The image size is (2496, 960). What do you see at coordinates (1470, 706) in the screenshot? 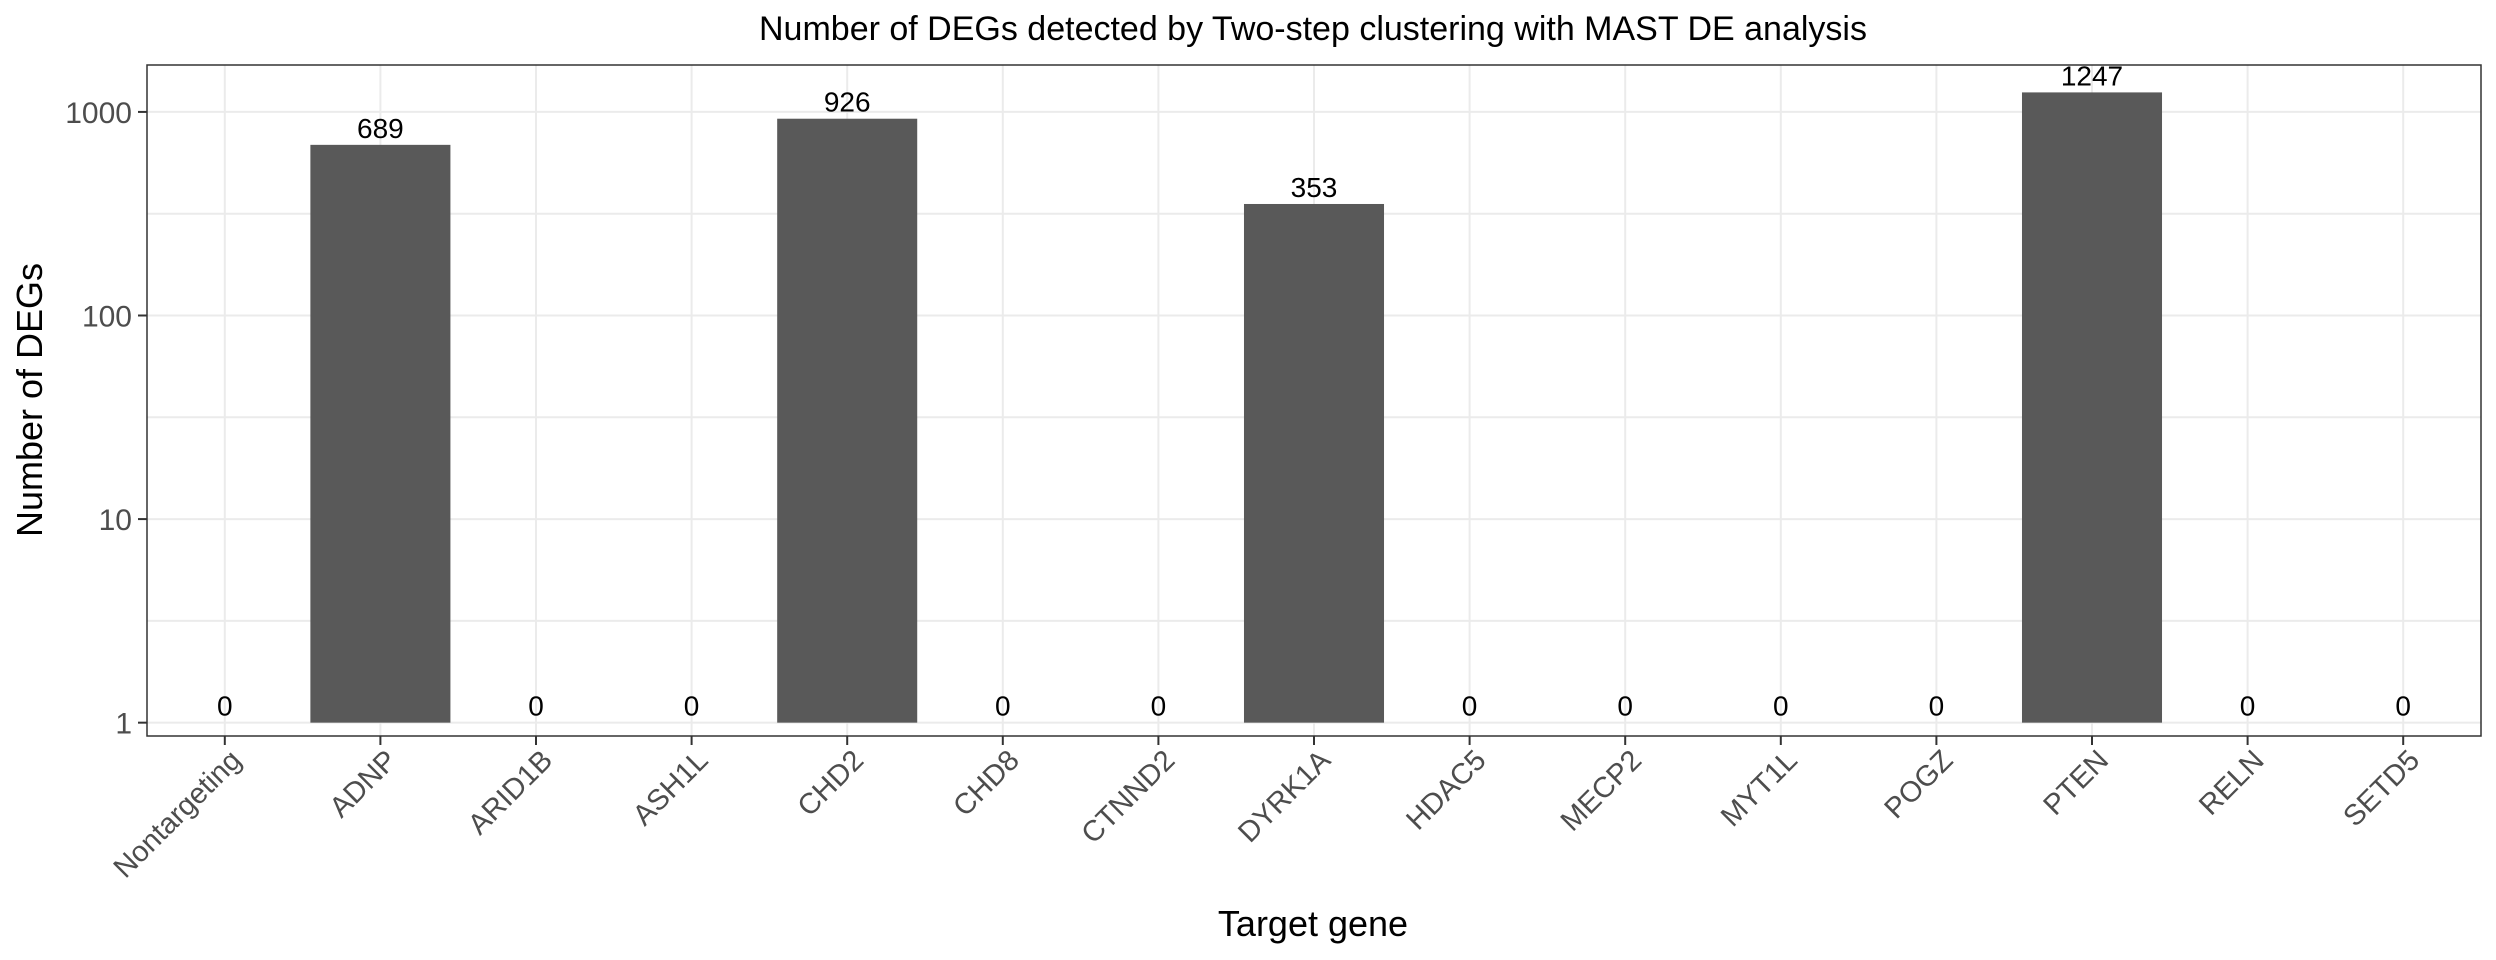
I see `data-label-hdac5: 0` at bounding box center [1470, 706].